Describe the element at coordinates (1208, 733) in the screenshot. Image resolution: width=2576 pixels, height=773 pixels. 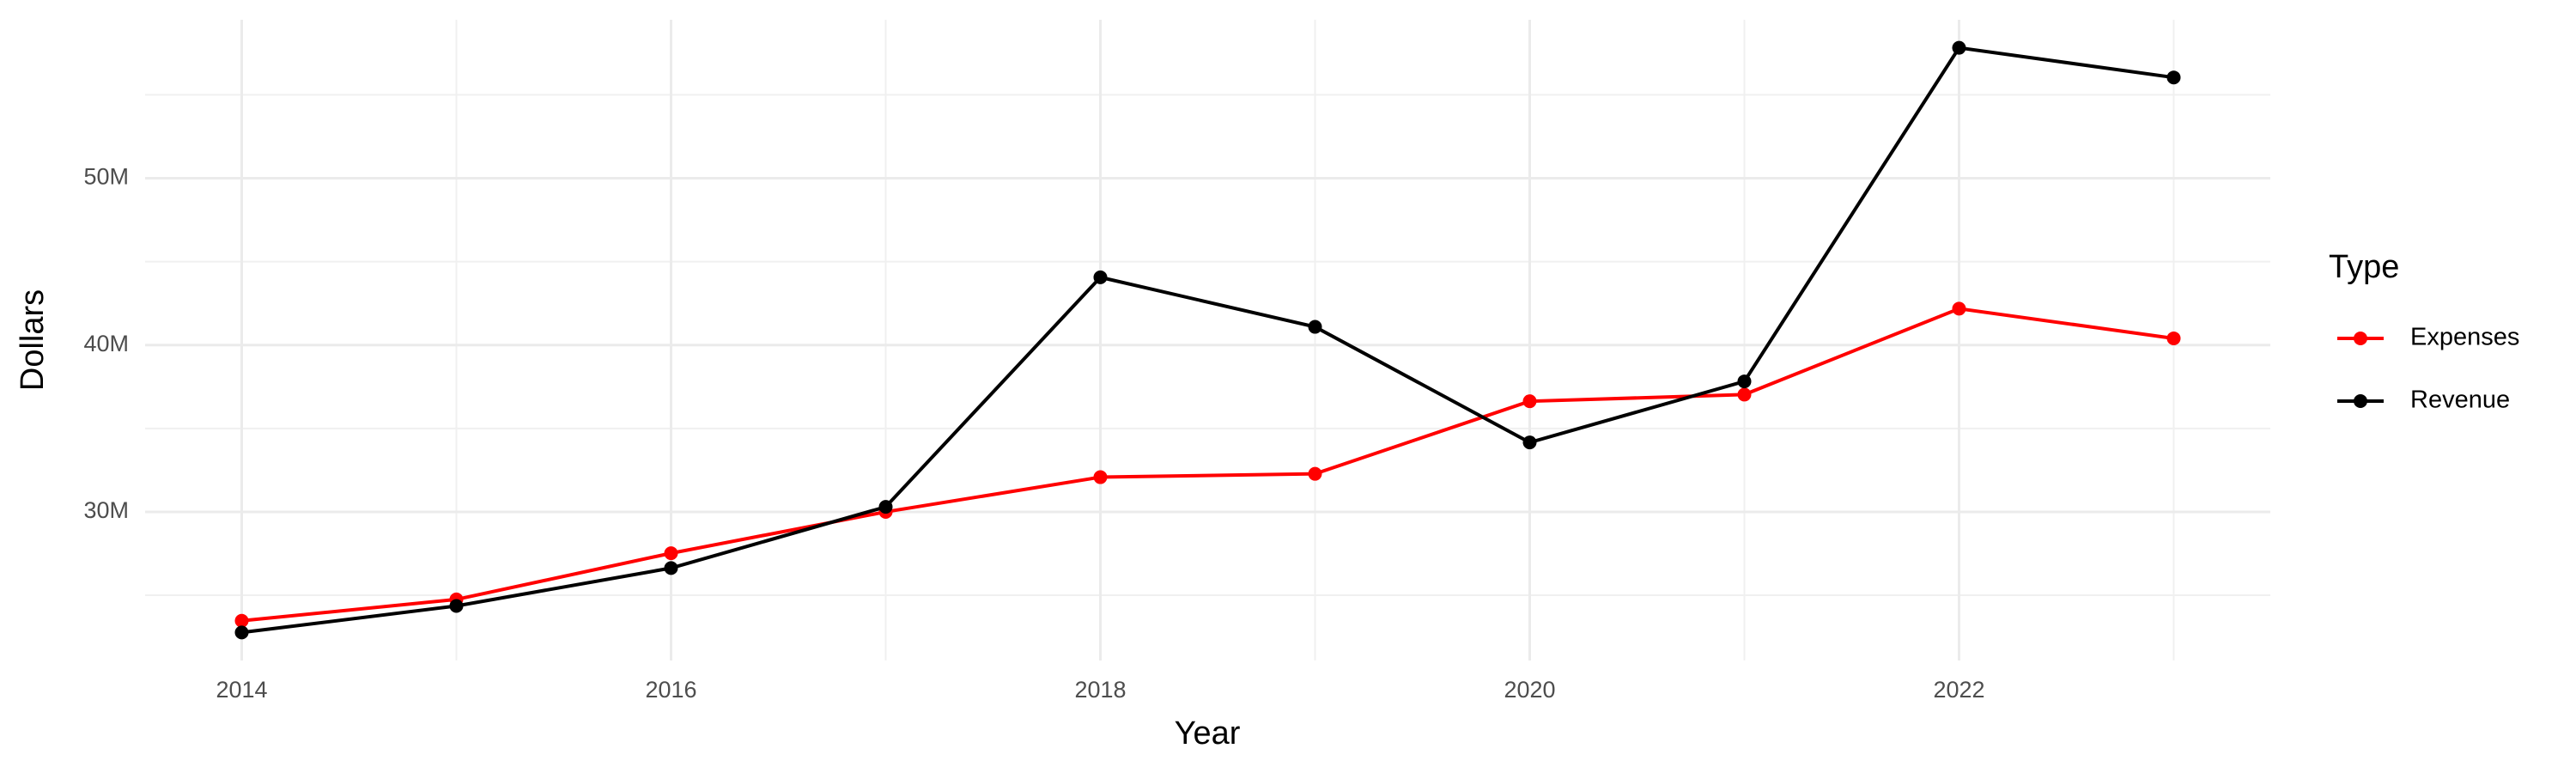
I see `x-axis-title: Year` at that location.